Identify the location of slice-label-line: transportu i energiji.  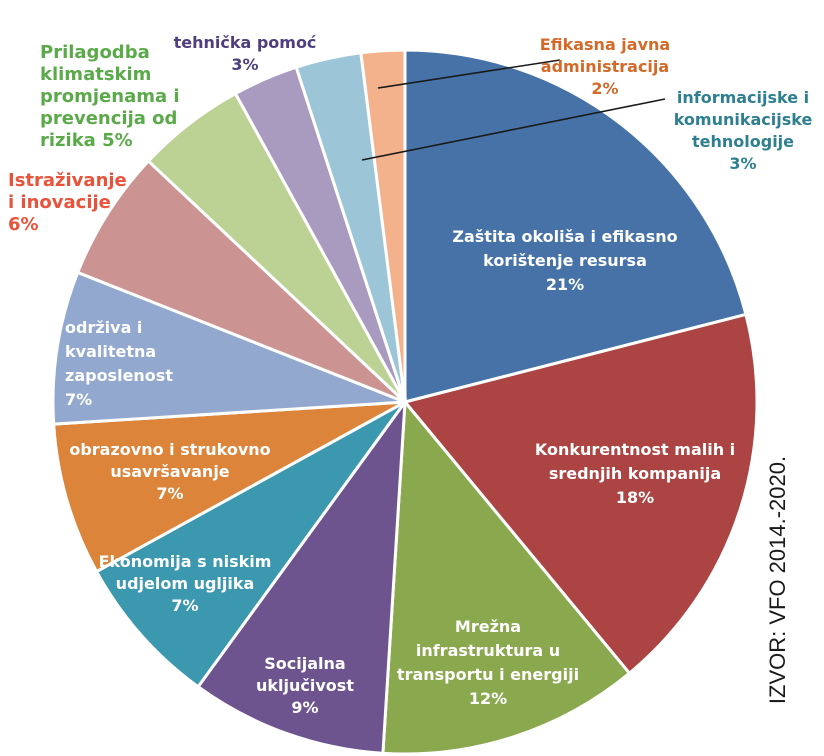
(488, 674).